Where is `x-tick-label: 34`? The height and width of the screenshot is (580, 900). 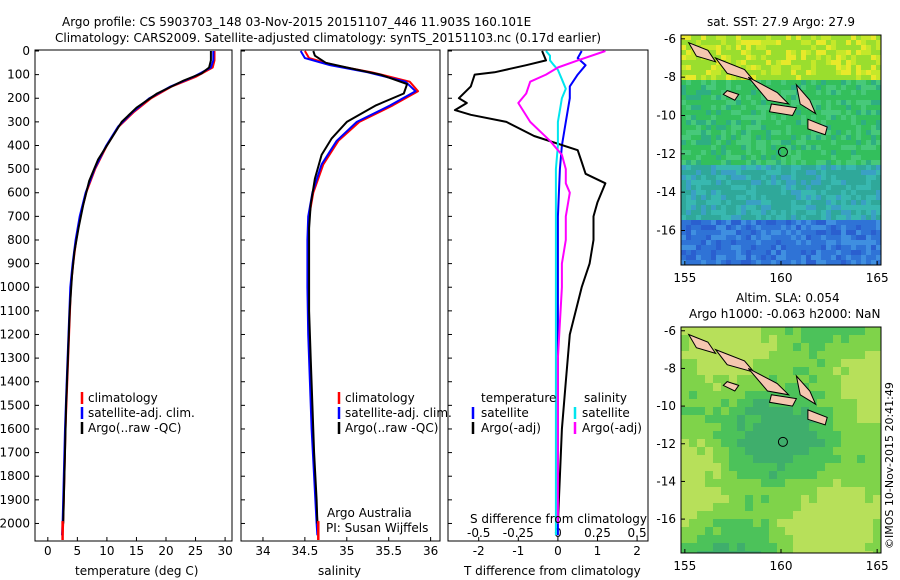
x-tick-label: 34 is located at coordinates (262, 551).